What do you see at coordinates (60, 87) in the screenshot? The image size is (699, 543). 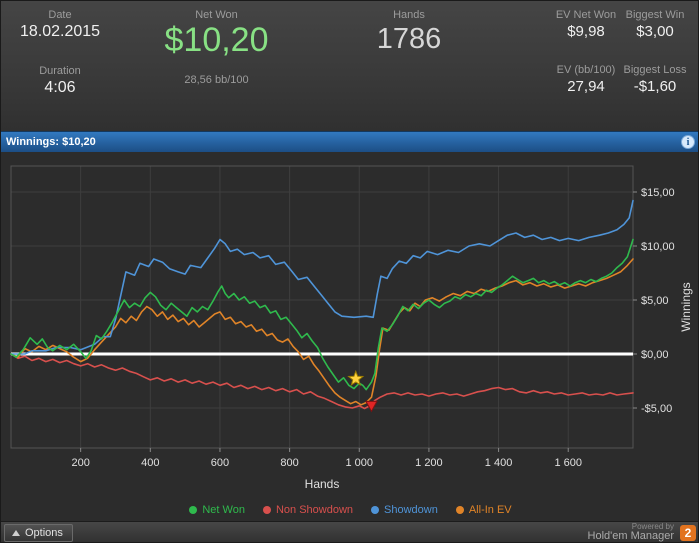 I see `duration-value: 4:06` at bounding box center [60, 87].